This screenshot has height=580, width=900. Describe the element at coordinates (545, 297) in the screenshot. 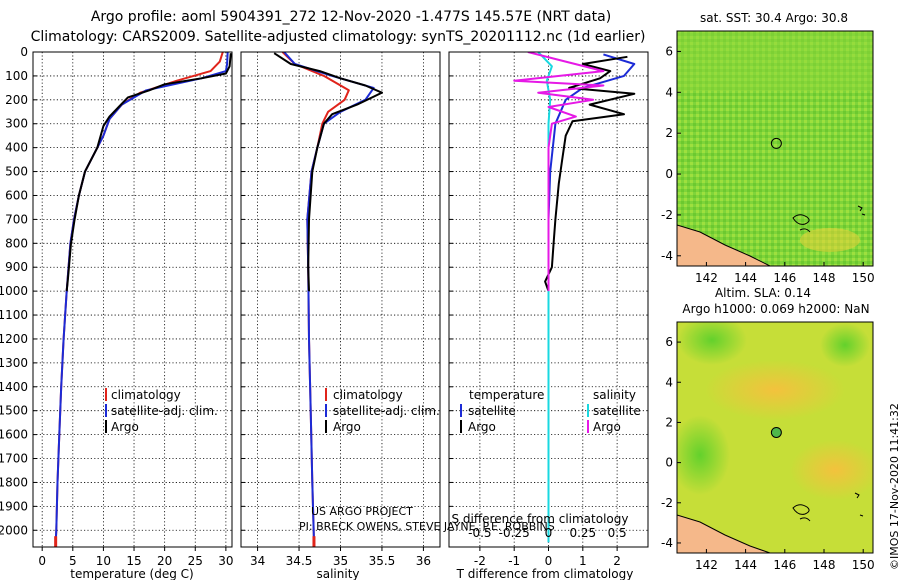

I see `series-line-s-satellite` at that location.